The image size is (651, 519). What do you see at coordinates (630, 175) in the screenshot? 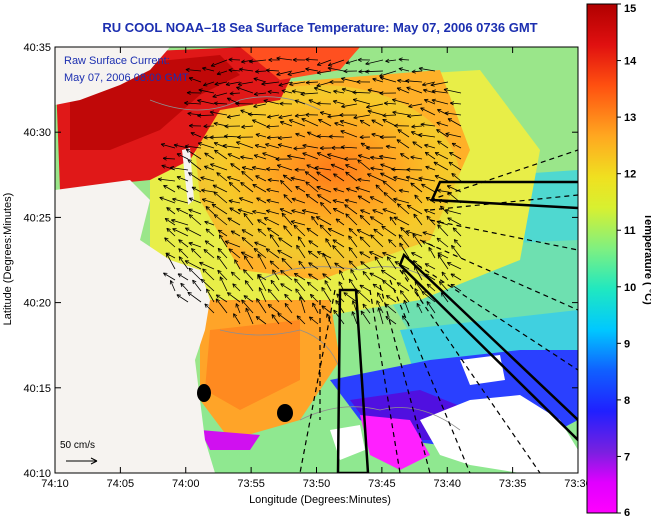
I see `colorbar-tick-label: 12` at bounding box center [630, 175].